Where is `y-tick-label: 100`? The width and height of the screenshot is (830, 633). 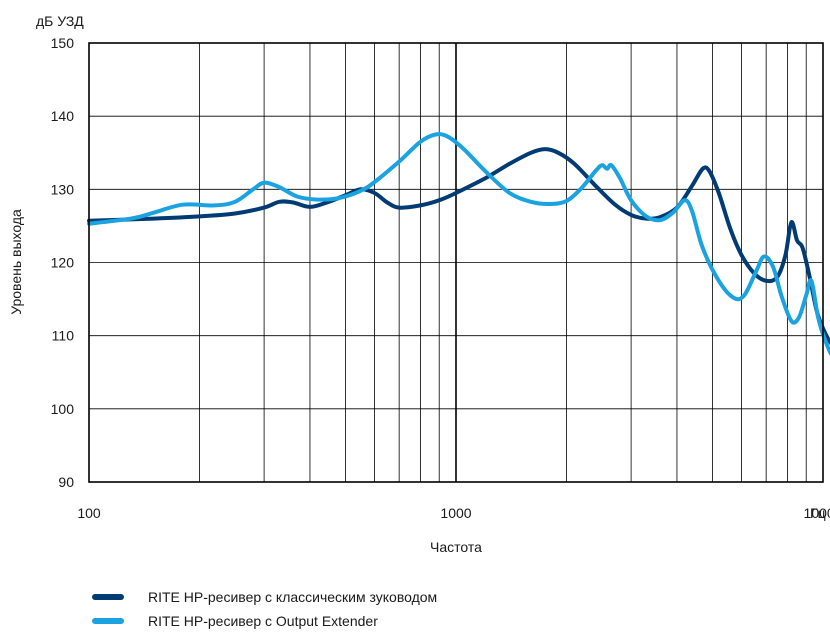
y-tick-label: 100 is located at coordinates (63, 409).